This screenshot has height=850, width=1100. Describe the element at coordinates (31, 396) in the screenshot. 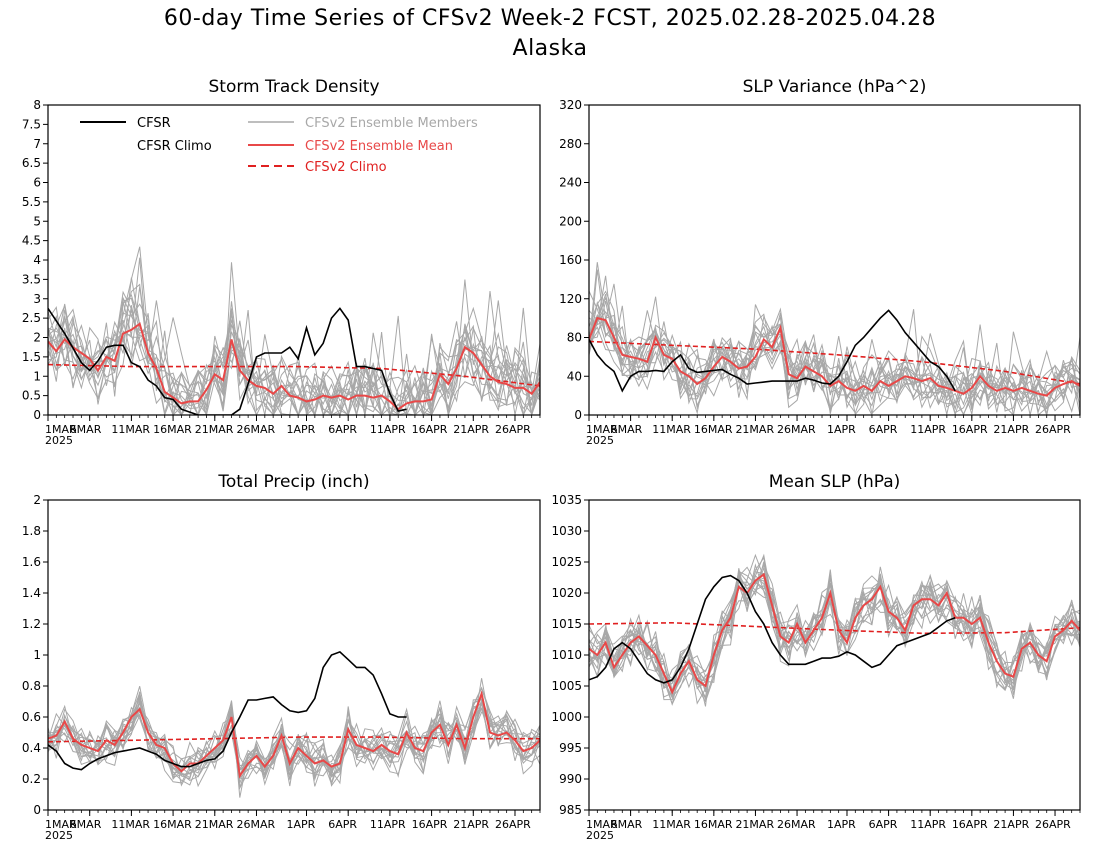

I see `y-tick-label: 0.5` at that location.